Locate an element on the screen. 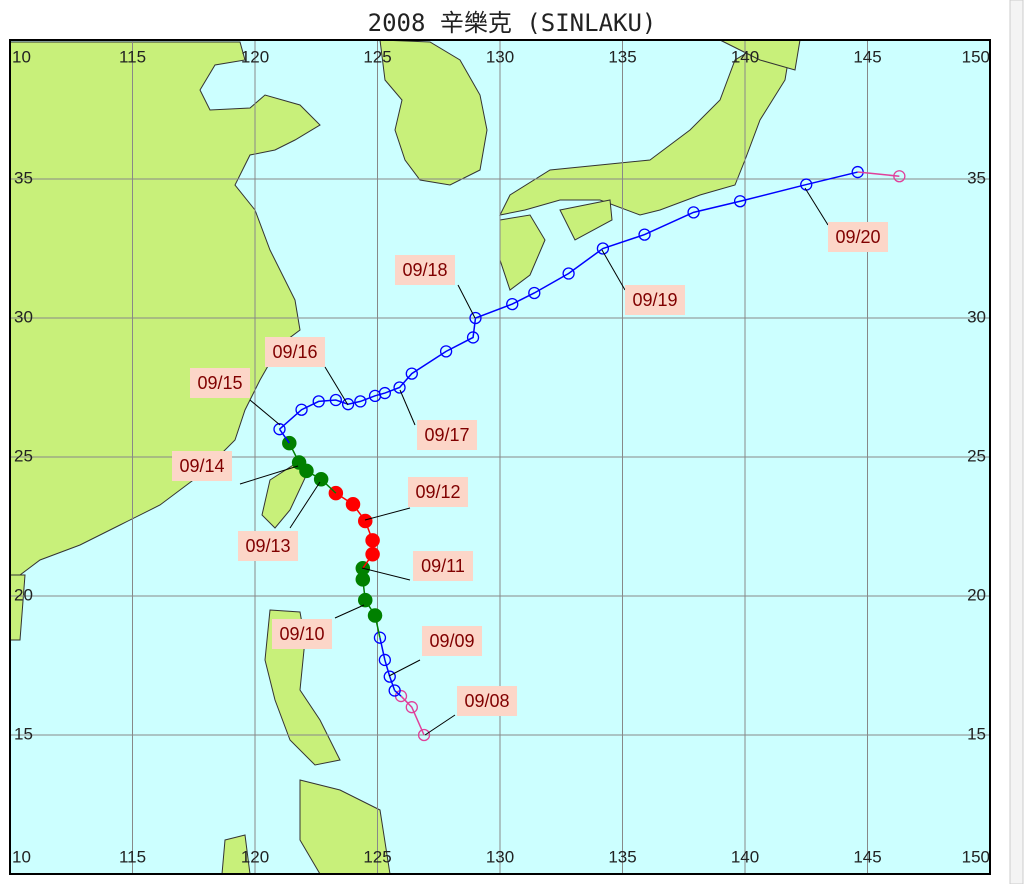  date-label: 09/18 is located at coordinates (424, 270).